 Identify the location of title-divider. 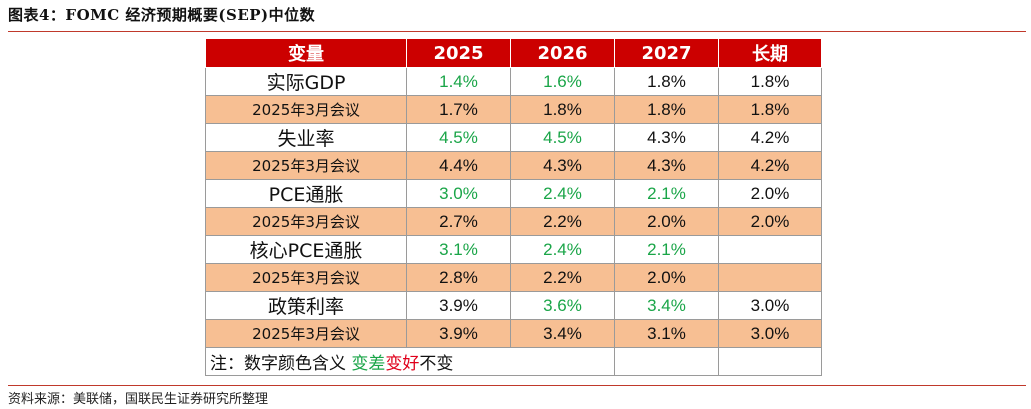
(517, 31).